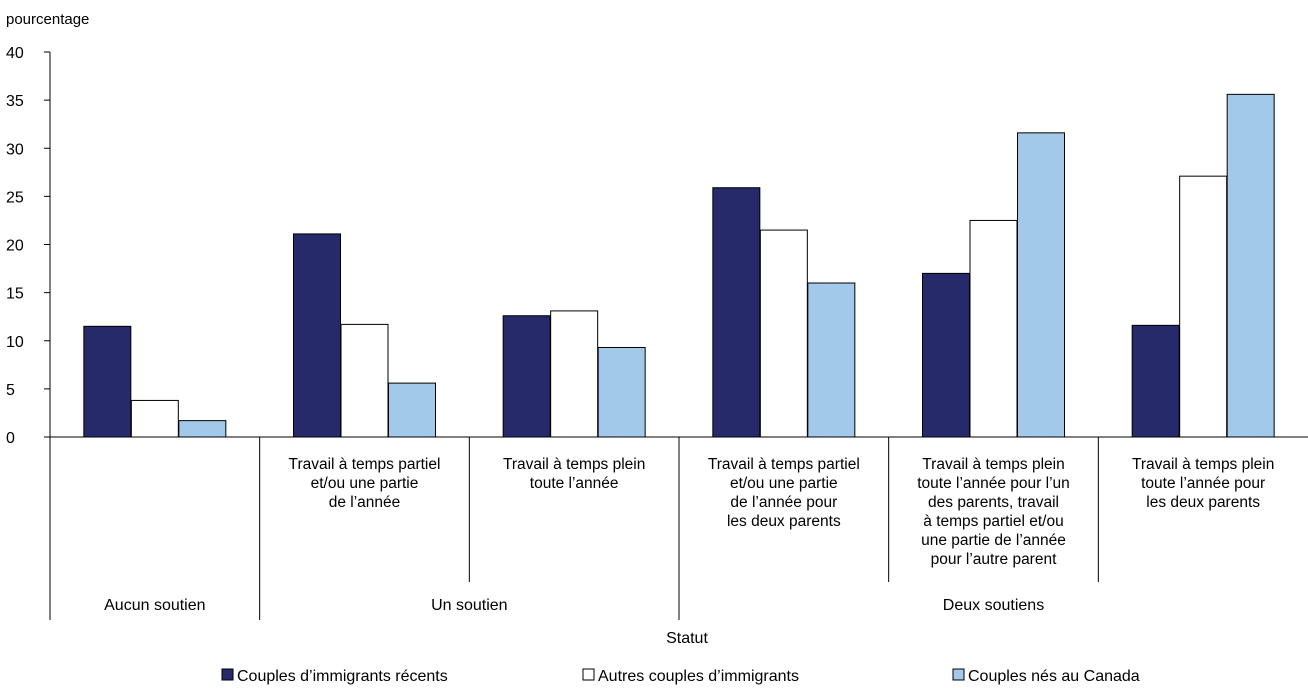 The image size is (1308, 688). What do you see at coordinates (15, 53) in the screenshot?
I see `y-tick-label: 40` at bounding box center [15, 53].